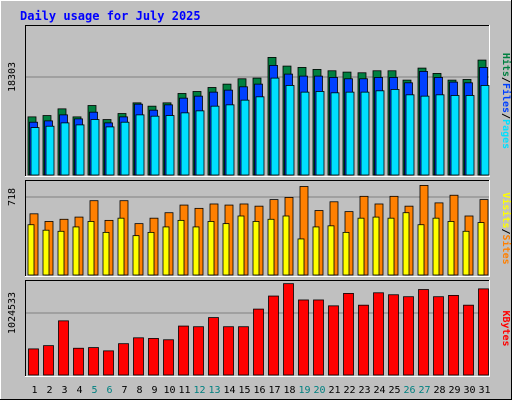 The image size is (512, 400). I want to click on x-tick-label: 6, so click(109, 390).